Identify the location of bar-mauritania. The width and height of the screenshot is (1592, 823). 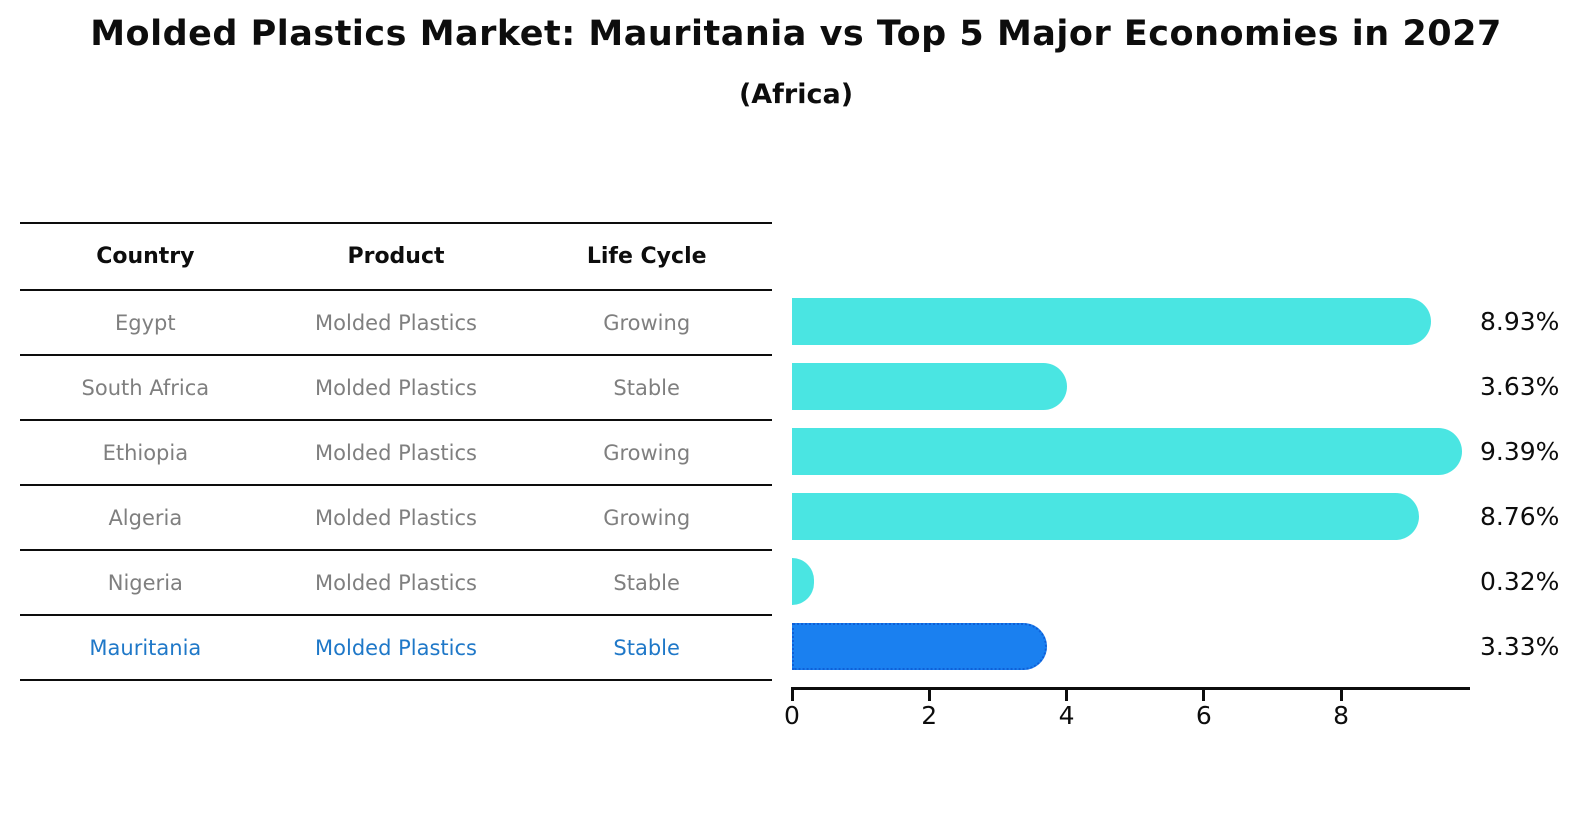
(919, 646).